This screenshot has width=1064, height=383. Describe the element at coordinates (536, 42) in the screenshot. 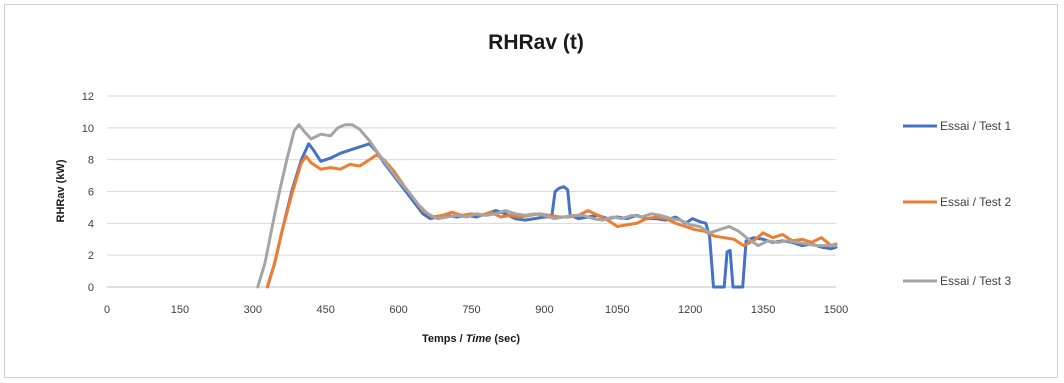

I see `chart-title: RHRav (t)` at that location.